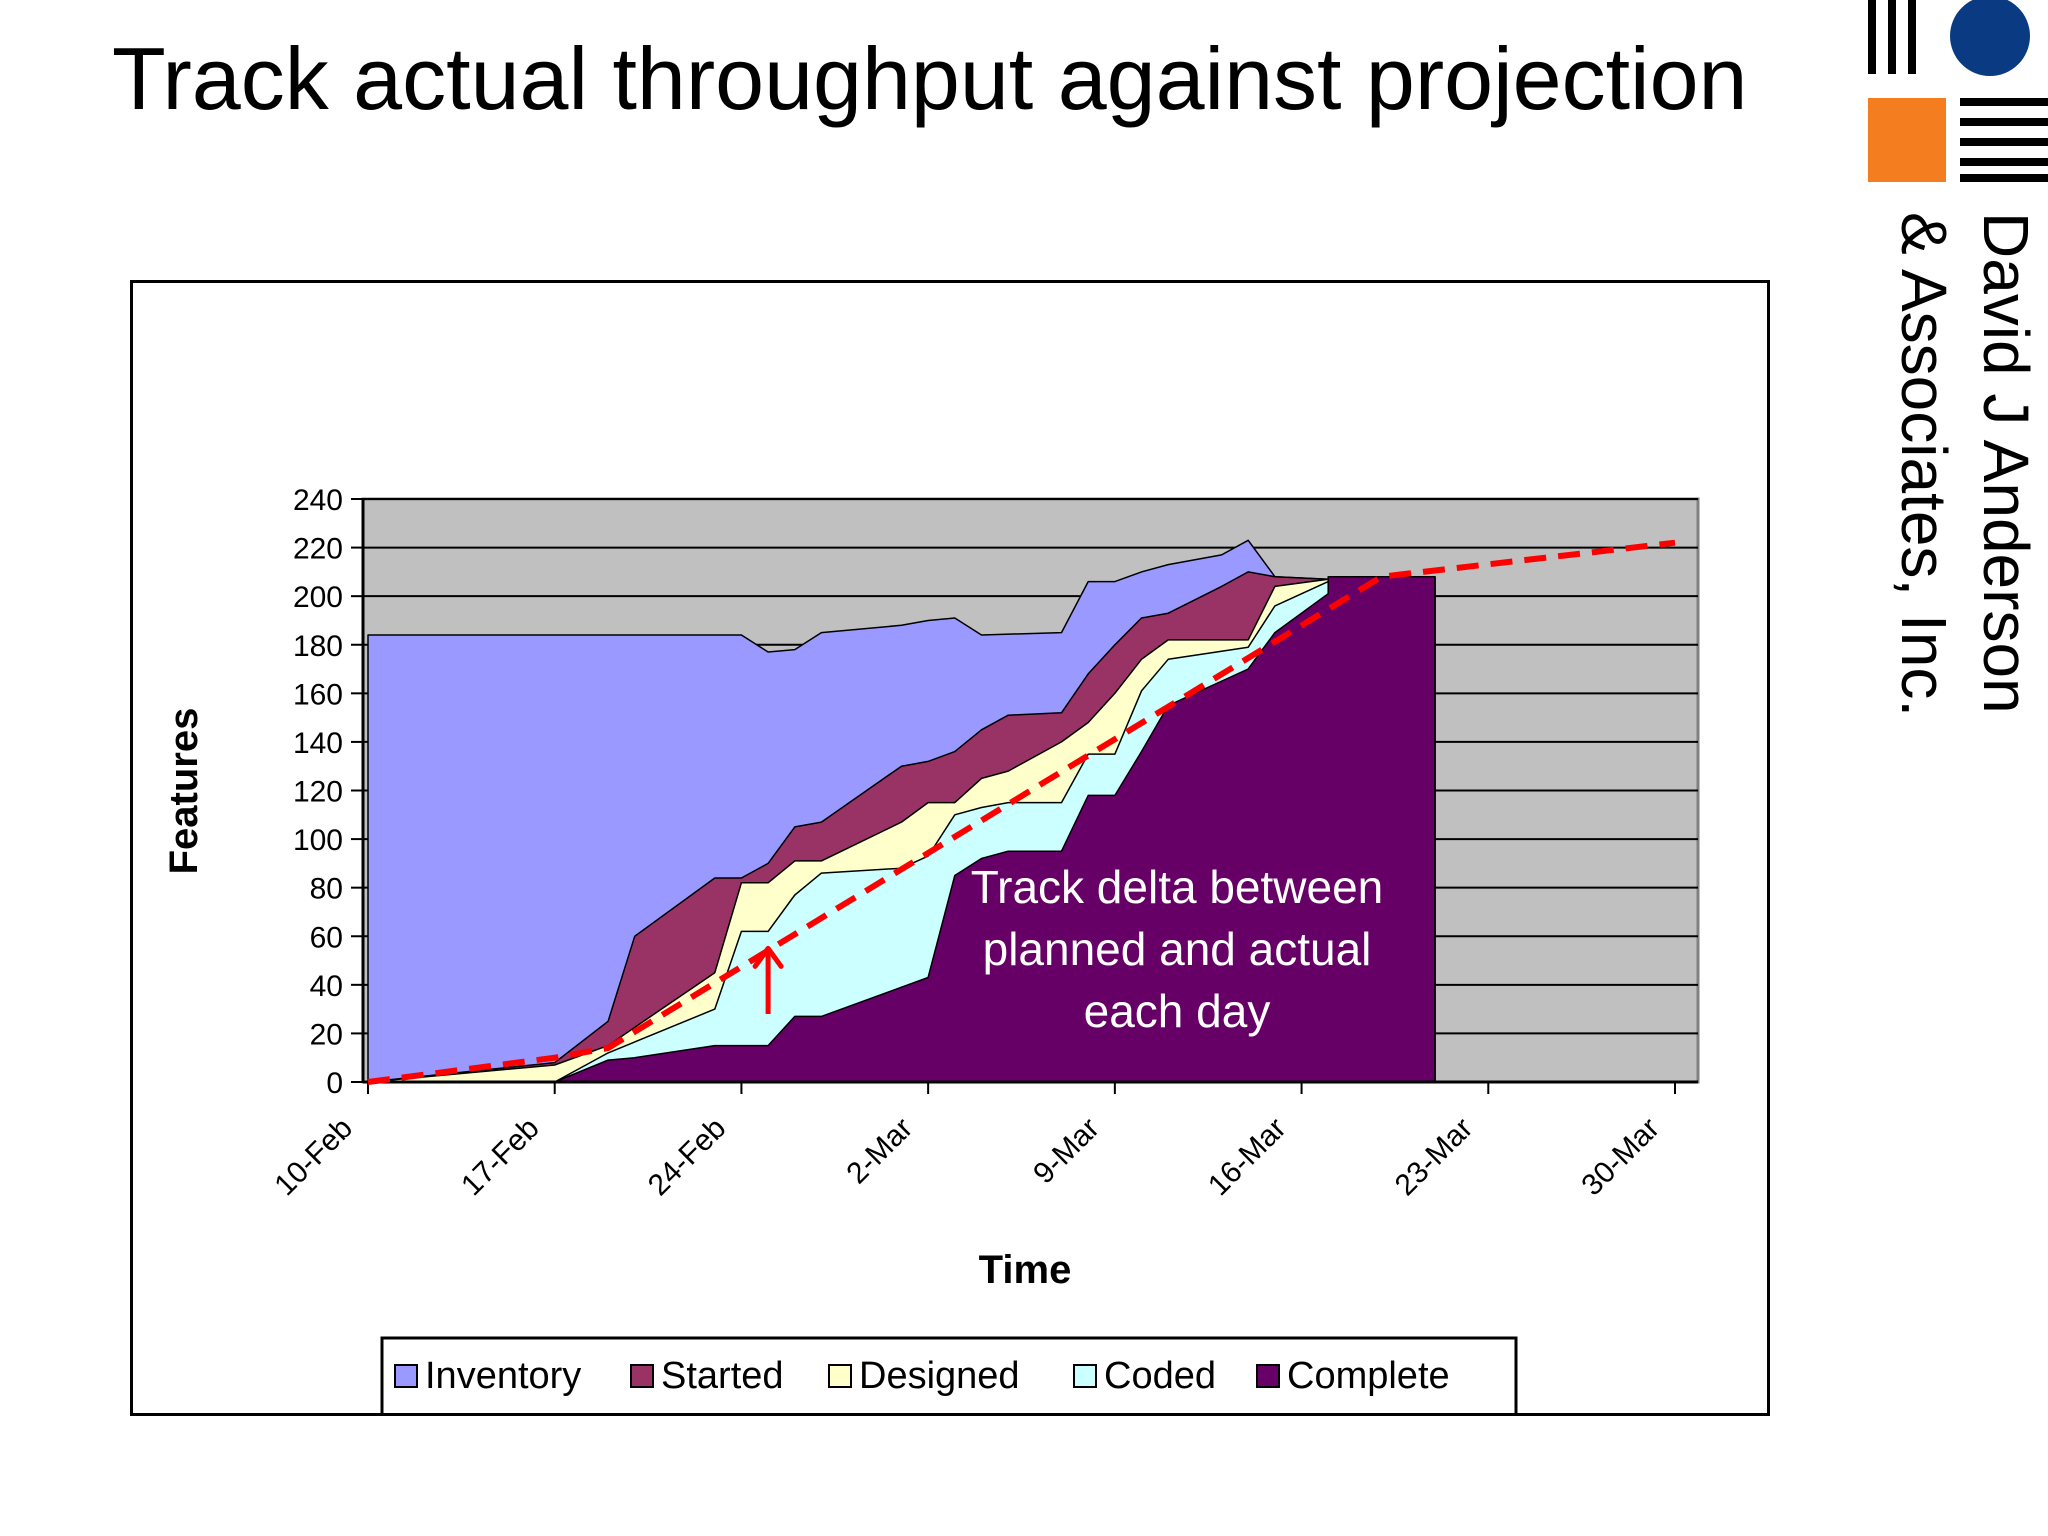  I want to click on logo-line-1: David J Anderson, so click(2006, 463).